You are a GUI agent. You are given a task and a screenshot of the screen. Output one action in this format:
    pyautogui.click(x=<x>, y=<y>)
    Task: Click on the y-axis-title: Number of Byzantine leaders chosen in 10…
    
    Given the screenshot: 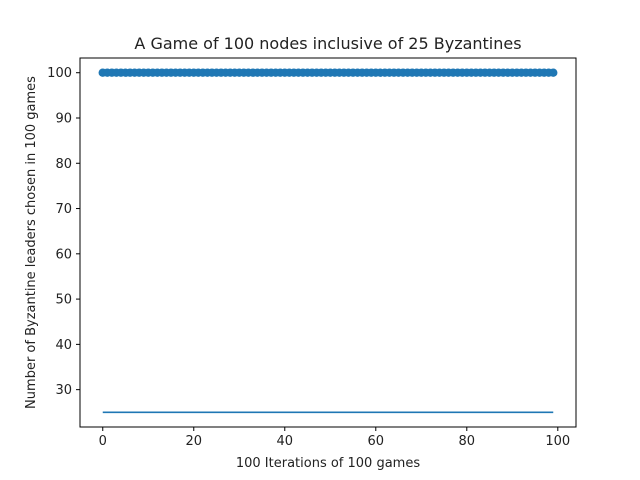 What is the action you would take?
    pyautogui.click(x=31, y=242)
    